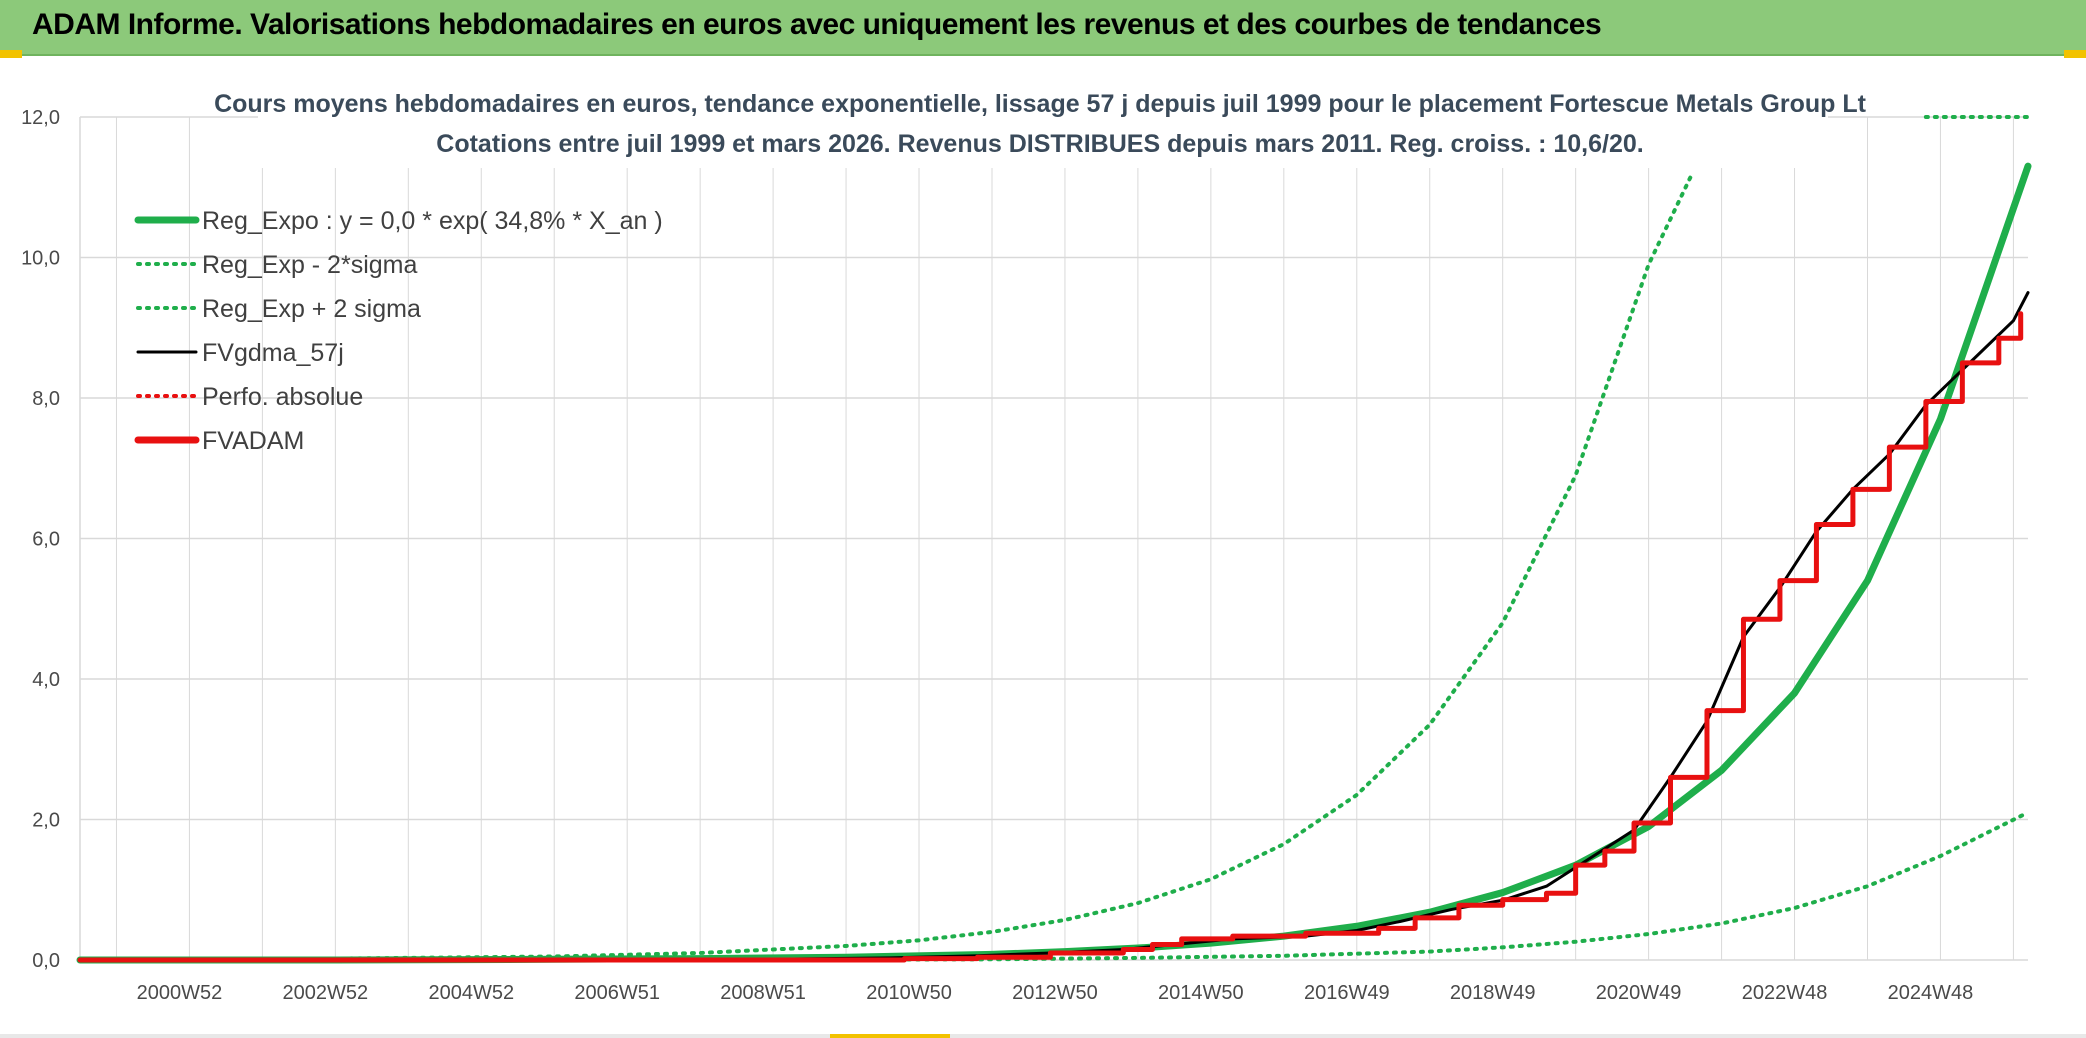 Image resolution: width=2086 pixels, height=1038 pixels. Describe the element at coordinates (1201, 993) in the screenshot. I see `x-tick-label: 2014W50` at that location.